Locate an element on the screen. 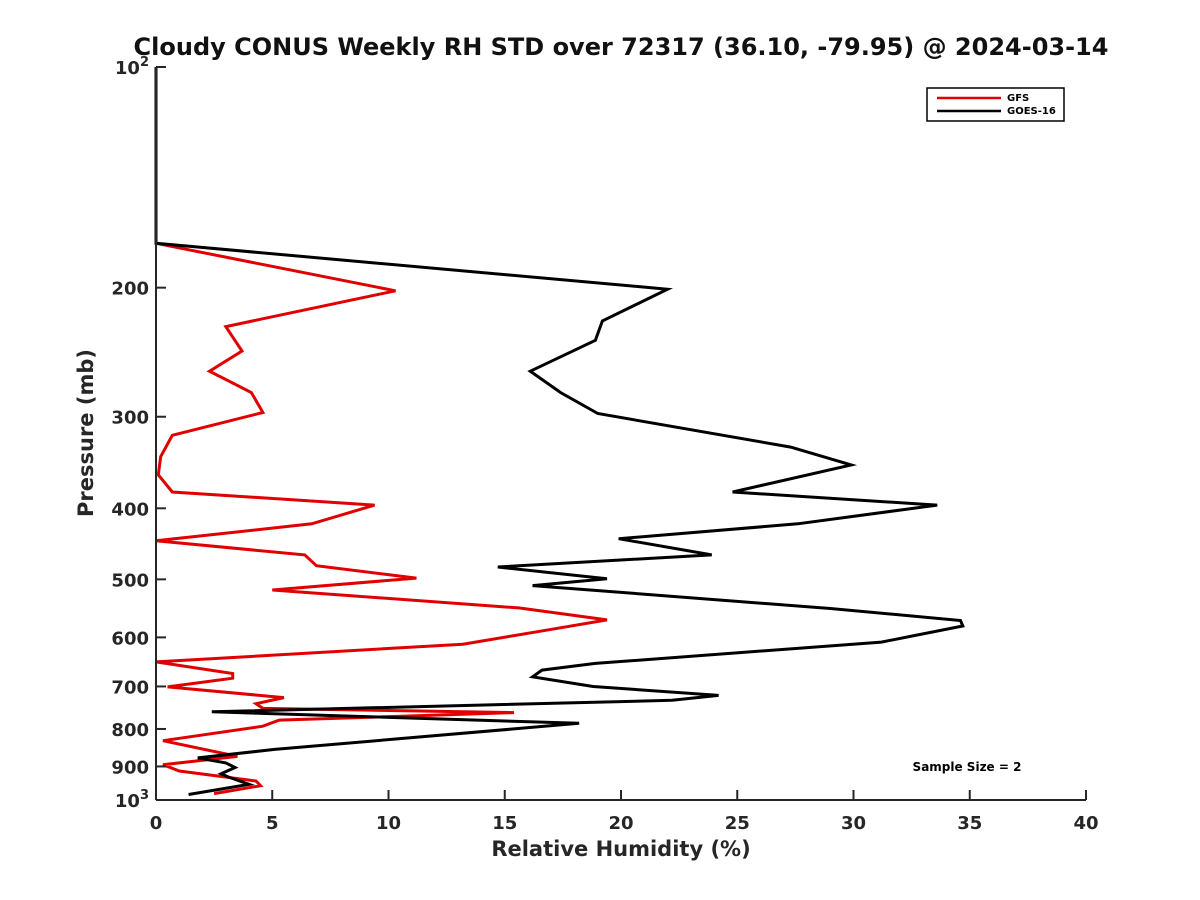 This screenshot has width=1200, height=900. y-tick-label: 300 is located at coordinates (130, 418).